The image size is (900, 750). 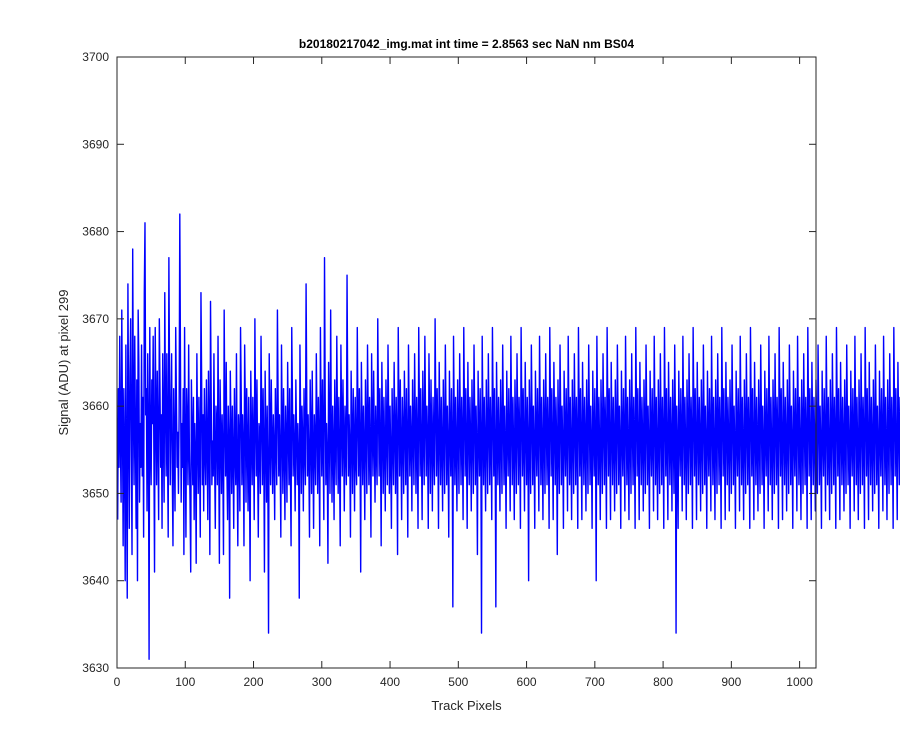 I want to click on x-tick-label: 100, so click(x=185, y=682).